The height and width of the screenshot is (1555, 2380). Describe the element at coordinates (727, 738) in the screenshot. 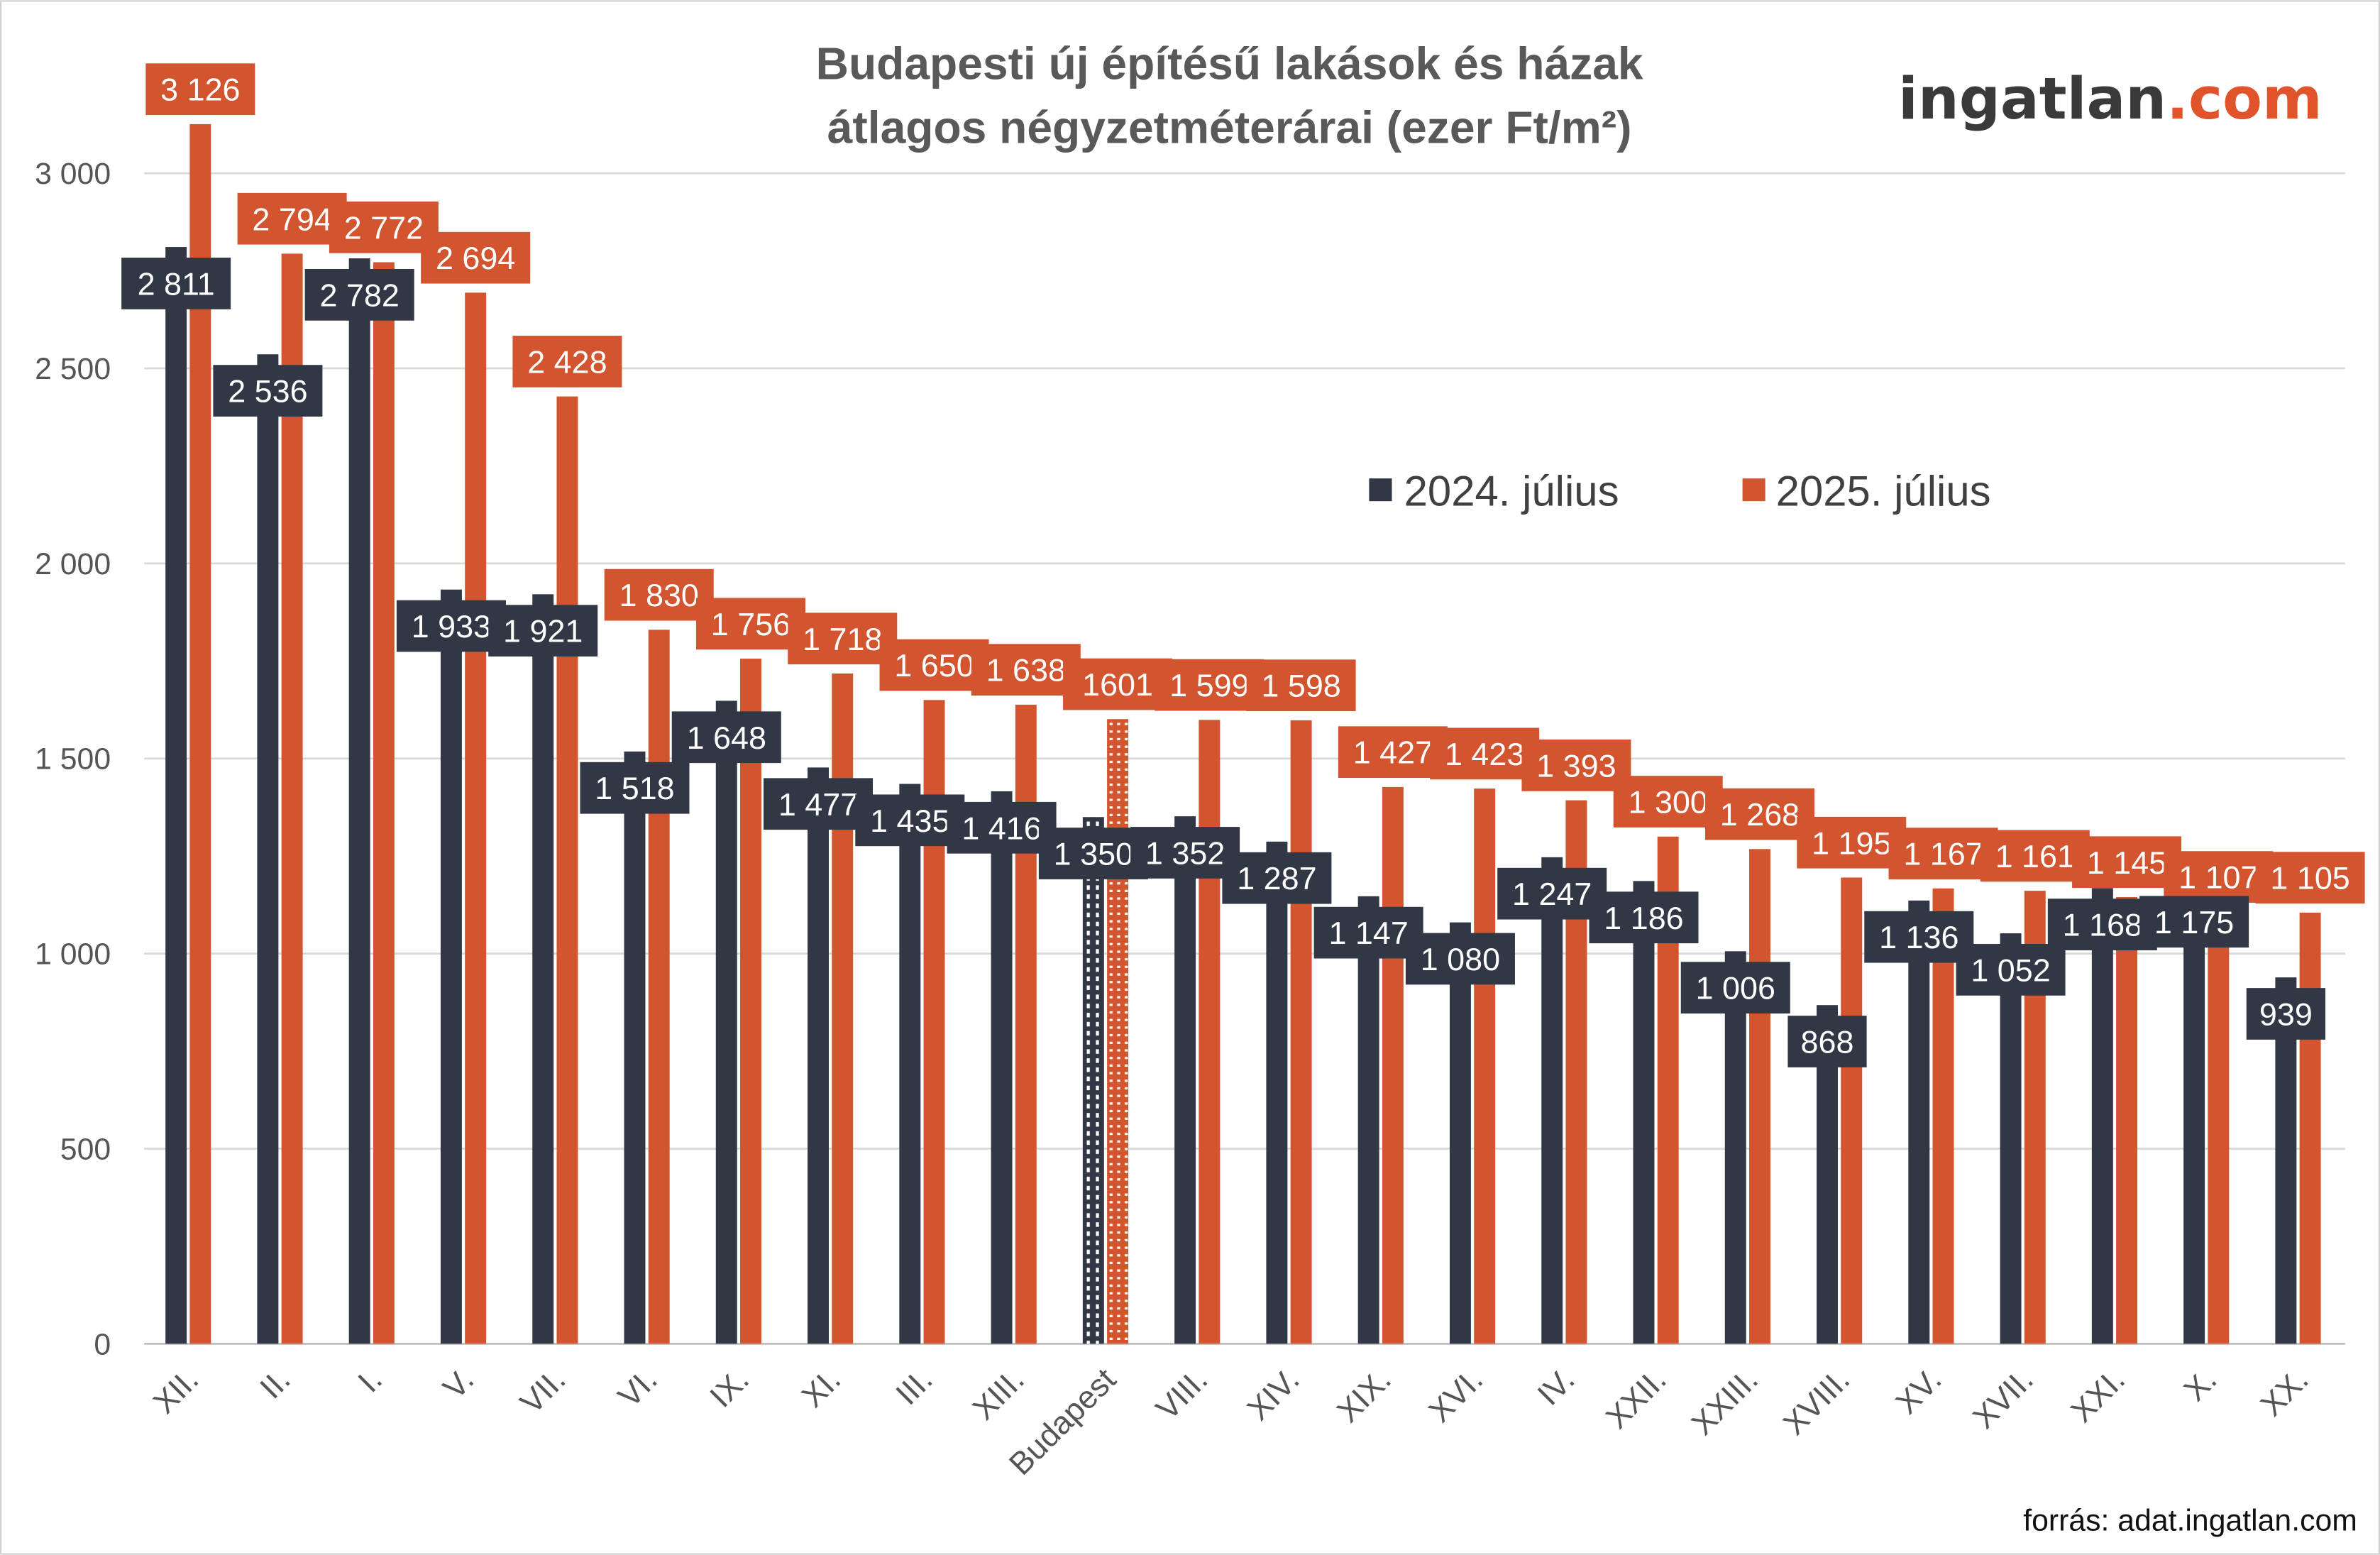

I see `data-label: 1 648` at that location.